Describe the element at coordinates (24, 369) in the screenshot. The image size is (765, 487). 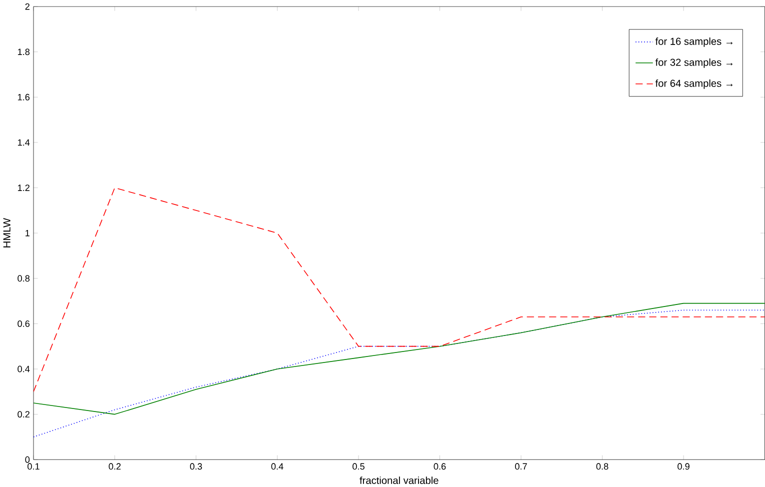
I see `y-tick-label: 0.4` at that location.